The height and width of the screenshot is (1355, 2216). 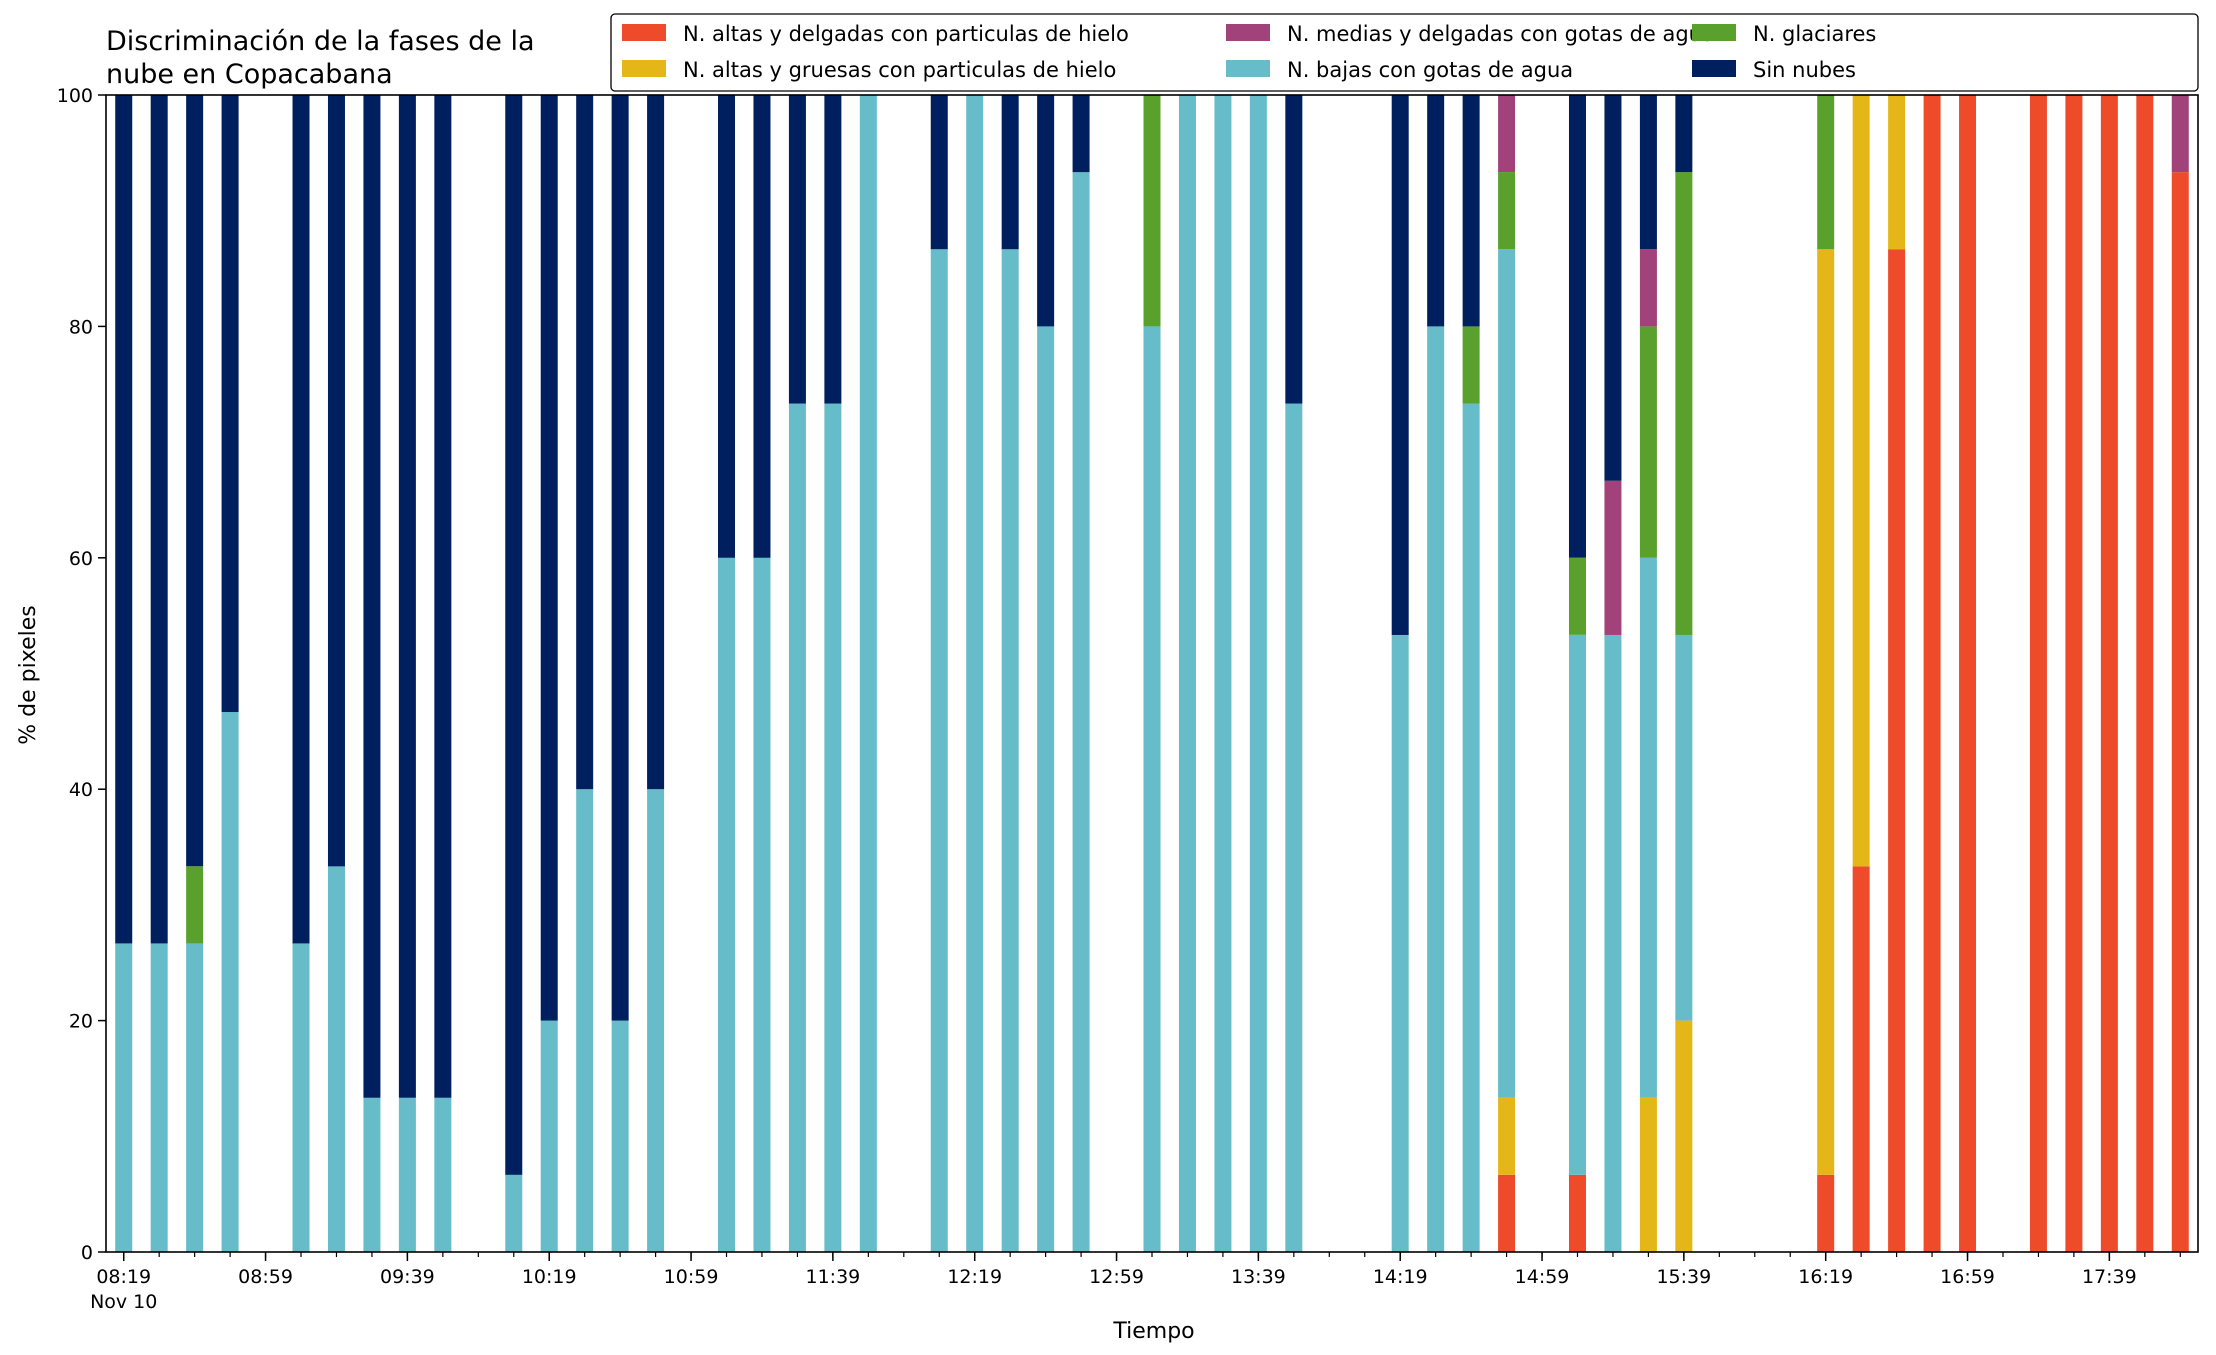 I want to click on legend-swatch-glaciares, so click(x=1714, y=32).